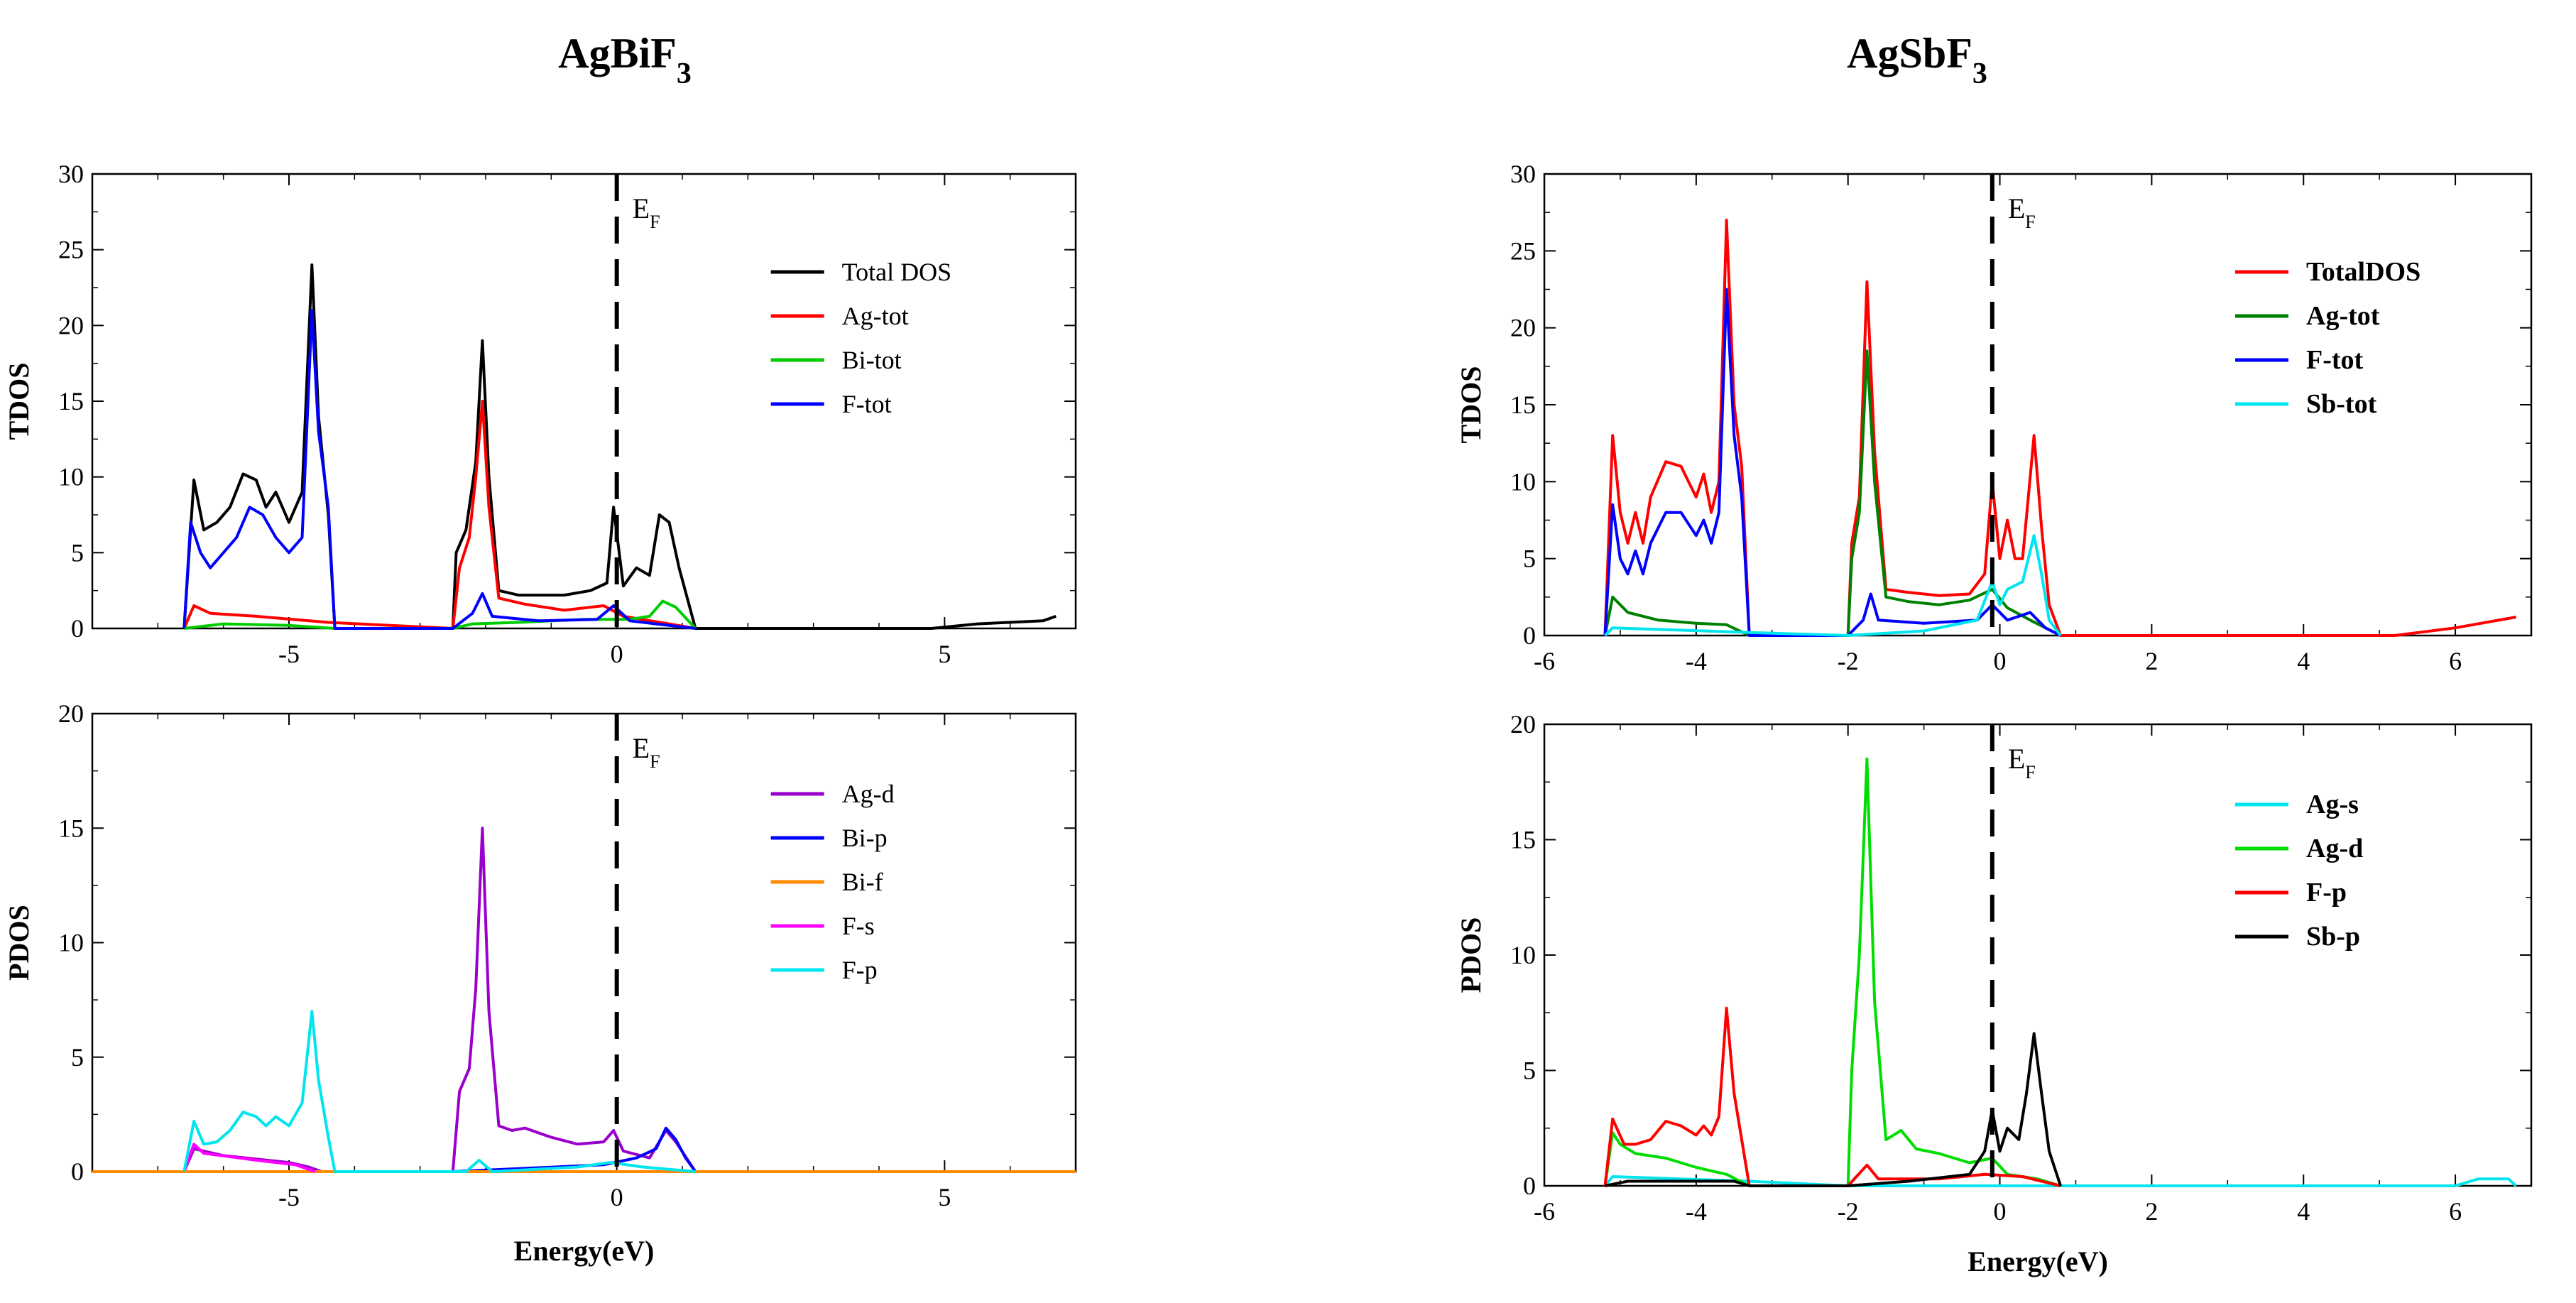  I want to click on legend-entry: Ag-tot, so click(875, 316).